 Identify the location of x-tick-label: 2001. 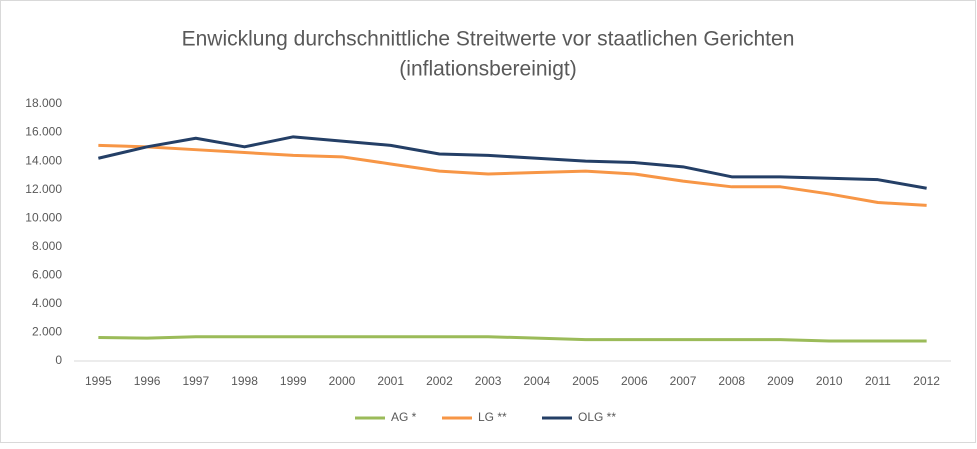
(390, 381).